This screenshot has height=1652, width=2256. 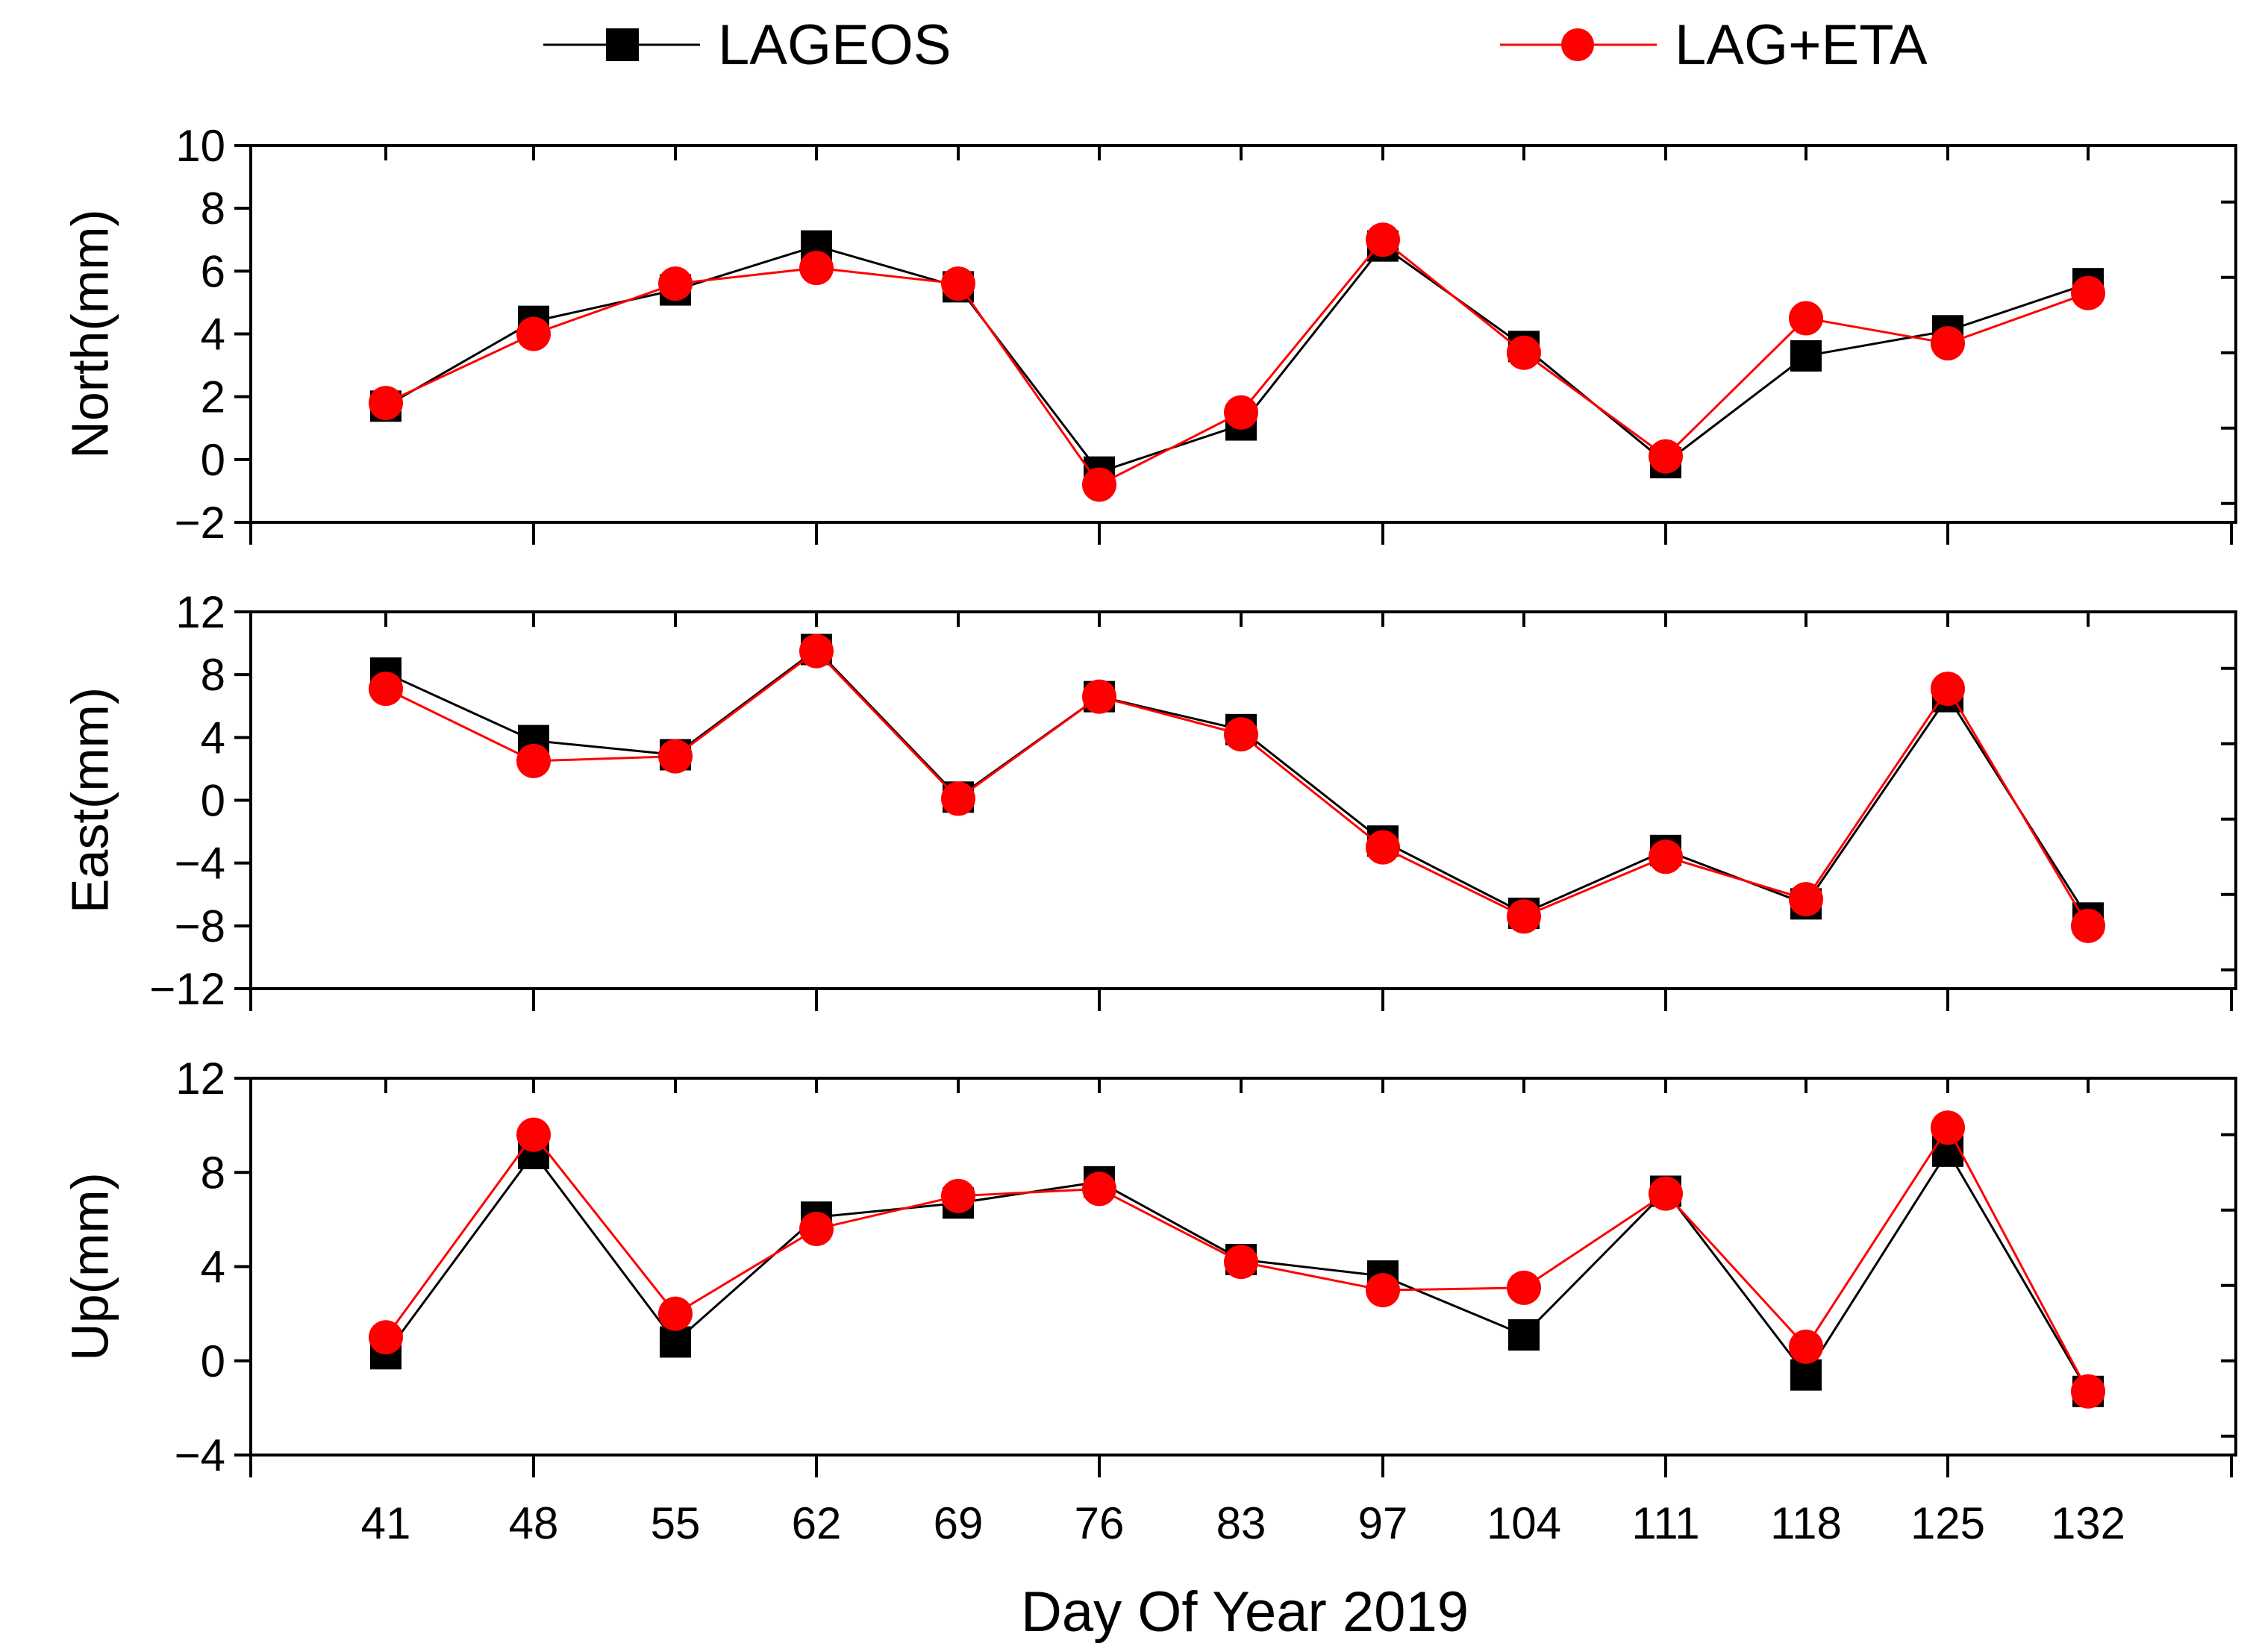 What do you see at coordinates (1806, 1523) in the screenshot?
I see `x-tick-label: 118` at bounding box center [1806, 1523].